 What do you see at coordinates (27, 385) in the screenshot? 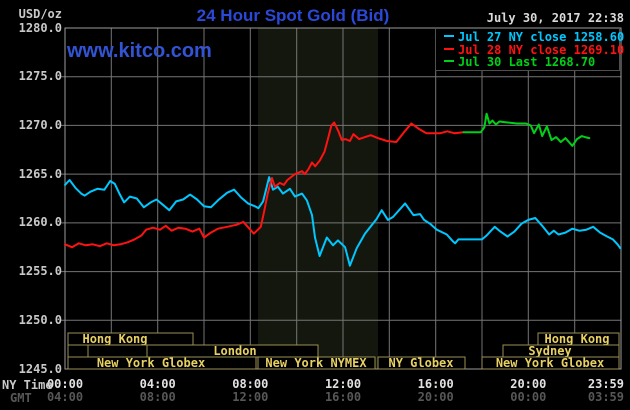
I see `ny-time-axis-label: NY Time` at bounding box center [27, 385].